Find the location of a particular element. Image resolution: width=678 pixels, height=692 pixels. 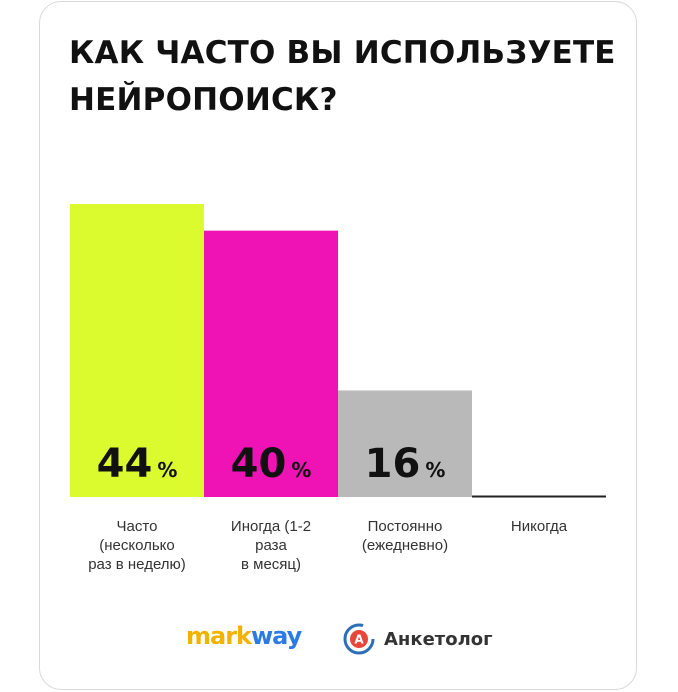

anketolog-logo: A Анкетолог is located at coordinates (417, 639).